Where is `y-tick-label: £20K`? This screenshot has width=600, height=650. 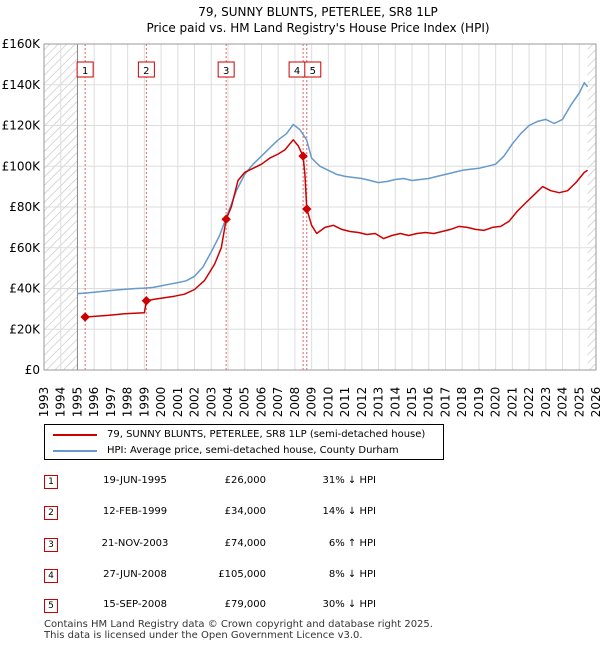 y-tick-label: £20K is located at coordinates (25, 329).